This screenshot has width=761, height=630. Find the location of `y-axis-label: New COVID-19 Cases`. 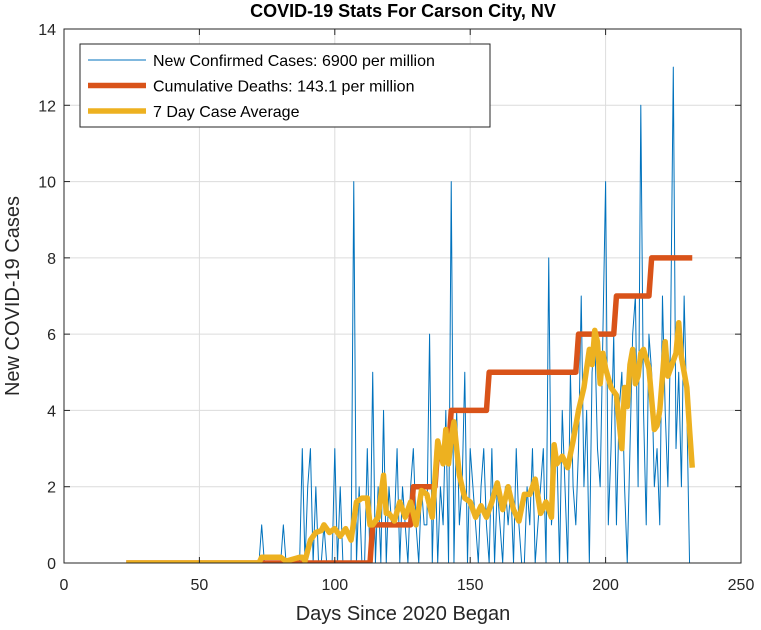

y-axis-label: New COVID-19 Cases is located at coordinates (13, 296).